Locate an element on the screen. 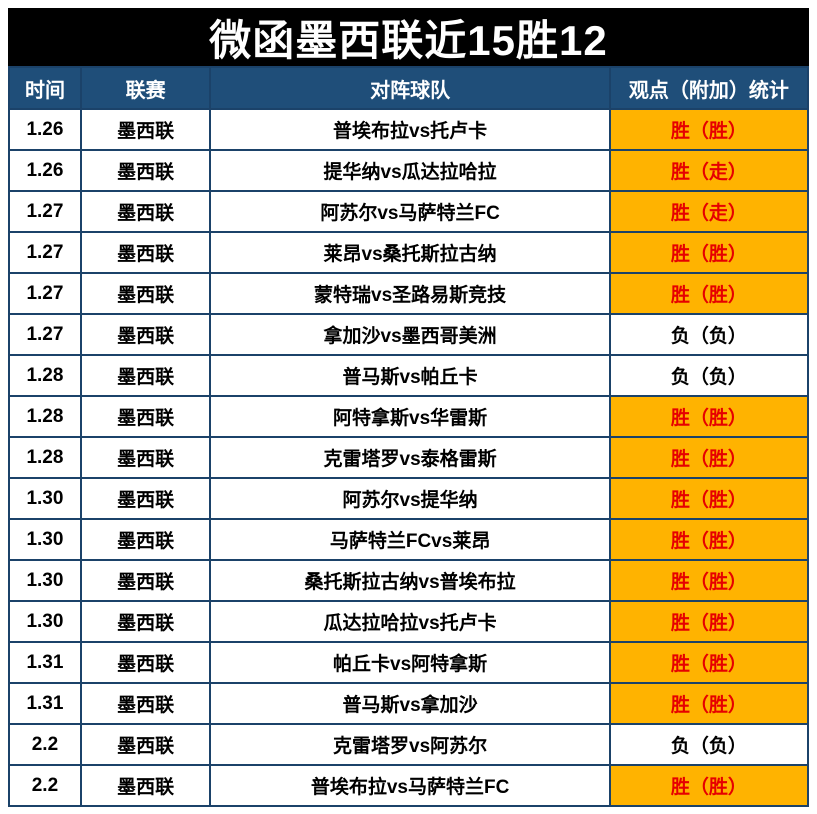  table-row: 1.30 墨西联 马萨特兰FCvs莱昂 胜（胜） is located at coordinates (409, 539).